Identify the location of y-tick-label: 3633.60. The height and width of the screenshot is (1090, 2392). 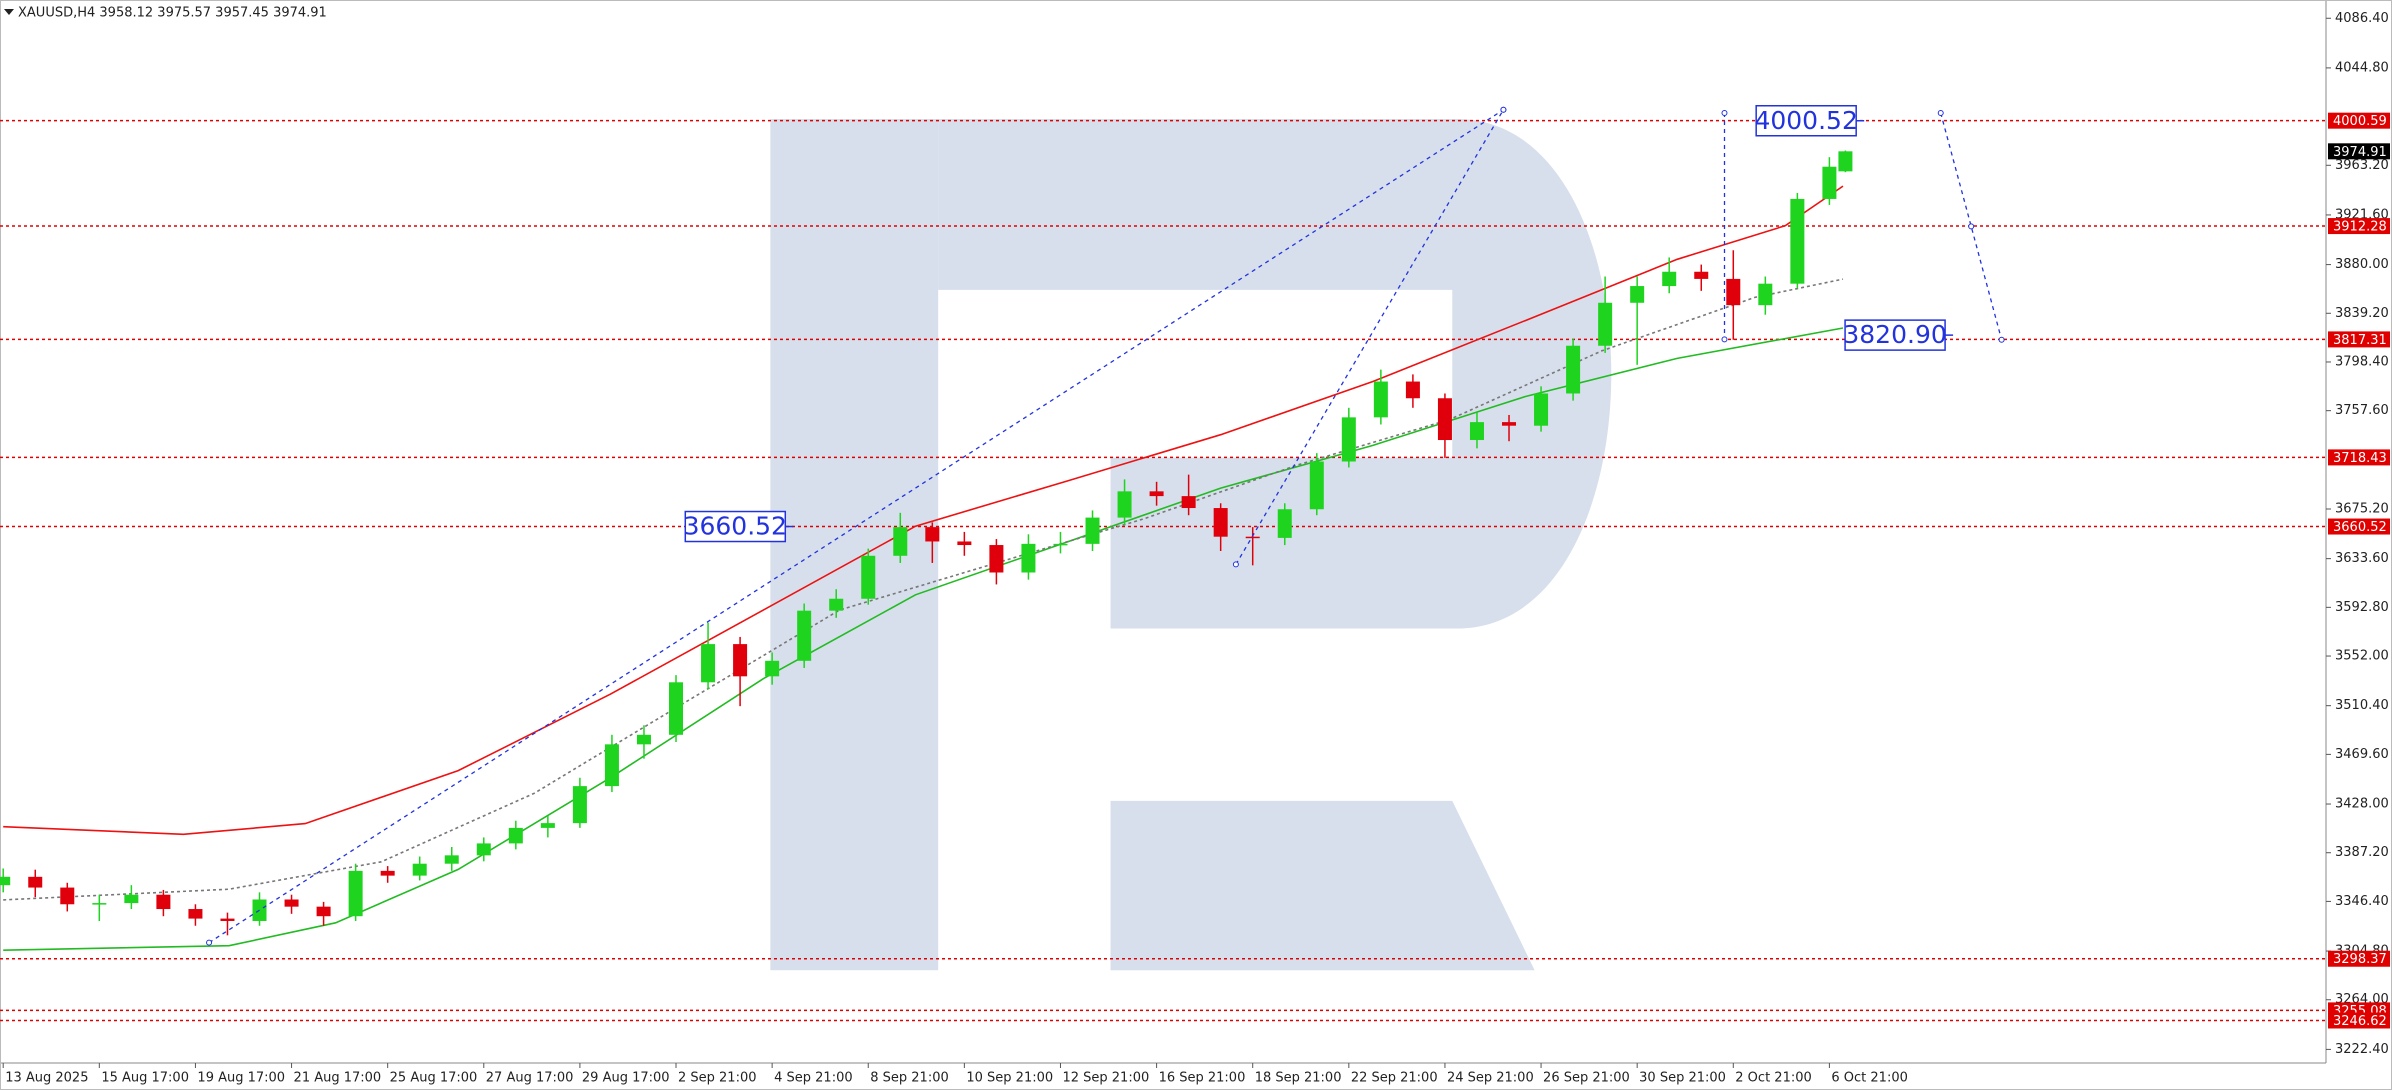
(2362, 558).